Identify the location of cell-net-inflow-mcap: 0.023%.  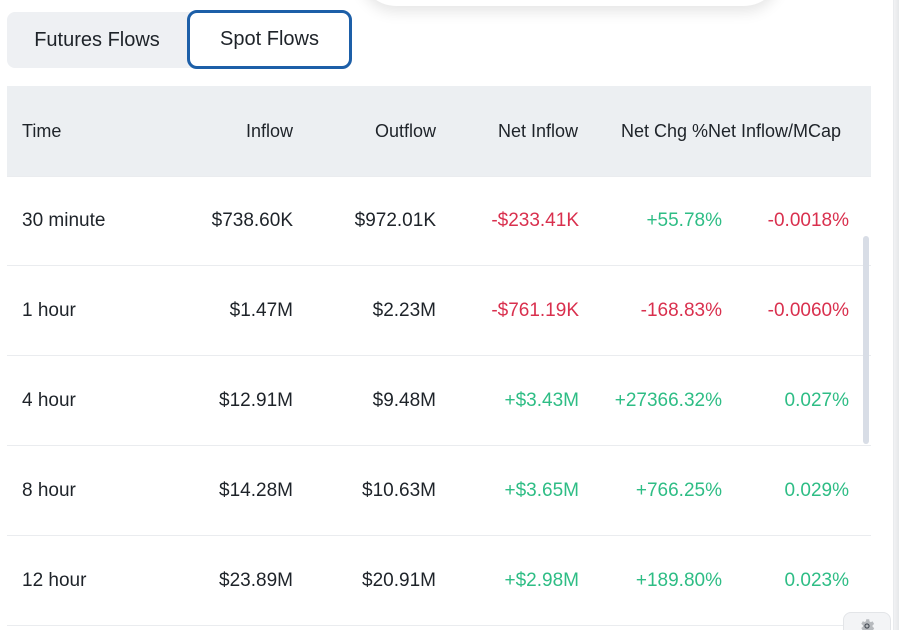
(816, 580).